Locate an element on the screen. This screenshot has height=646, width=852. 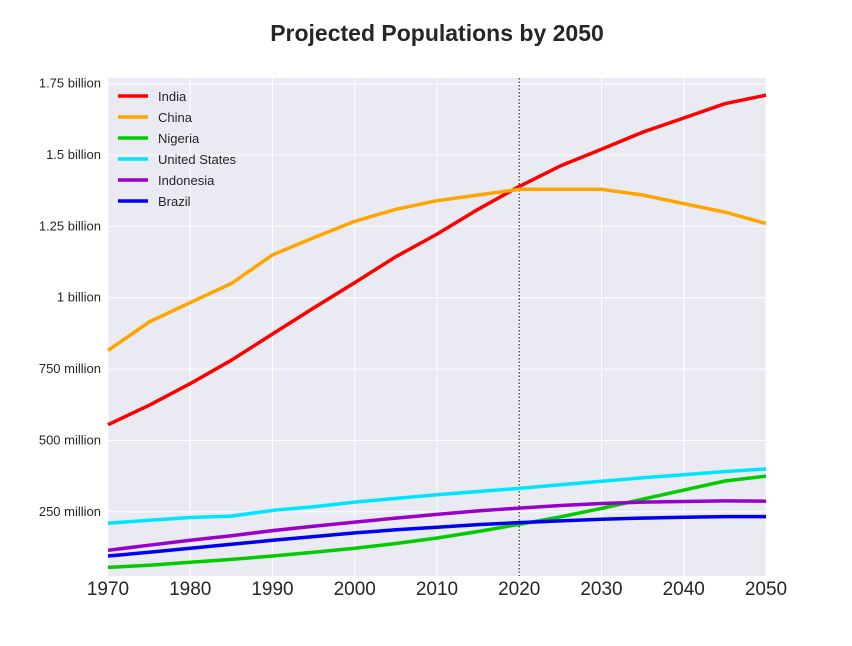
x-tick-label: 1980 is located at coordinates (190, 589).